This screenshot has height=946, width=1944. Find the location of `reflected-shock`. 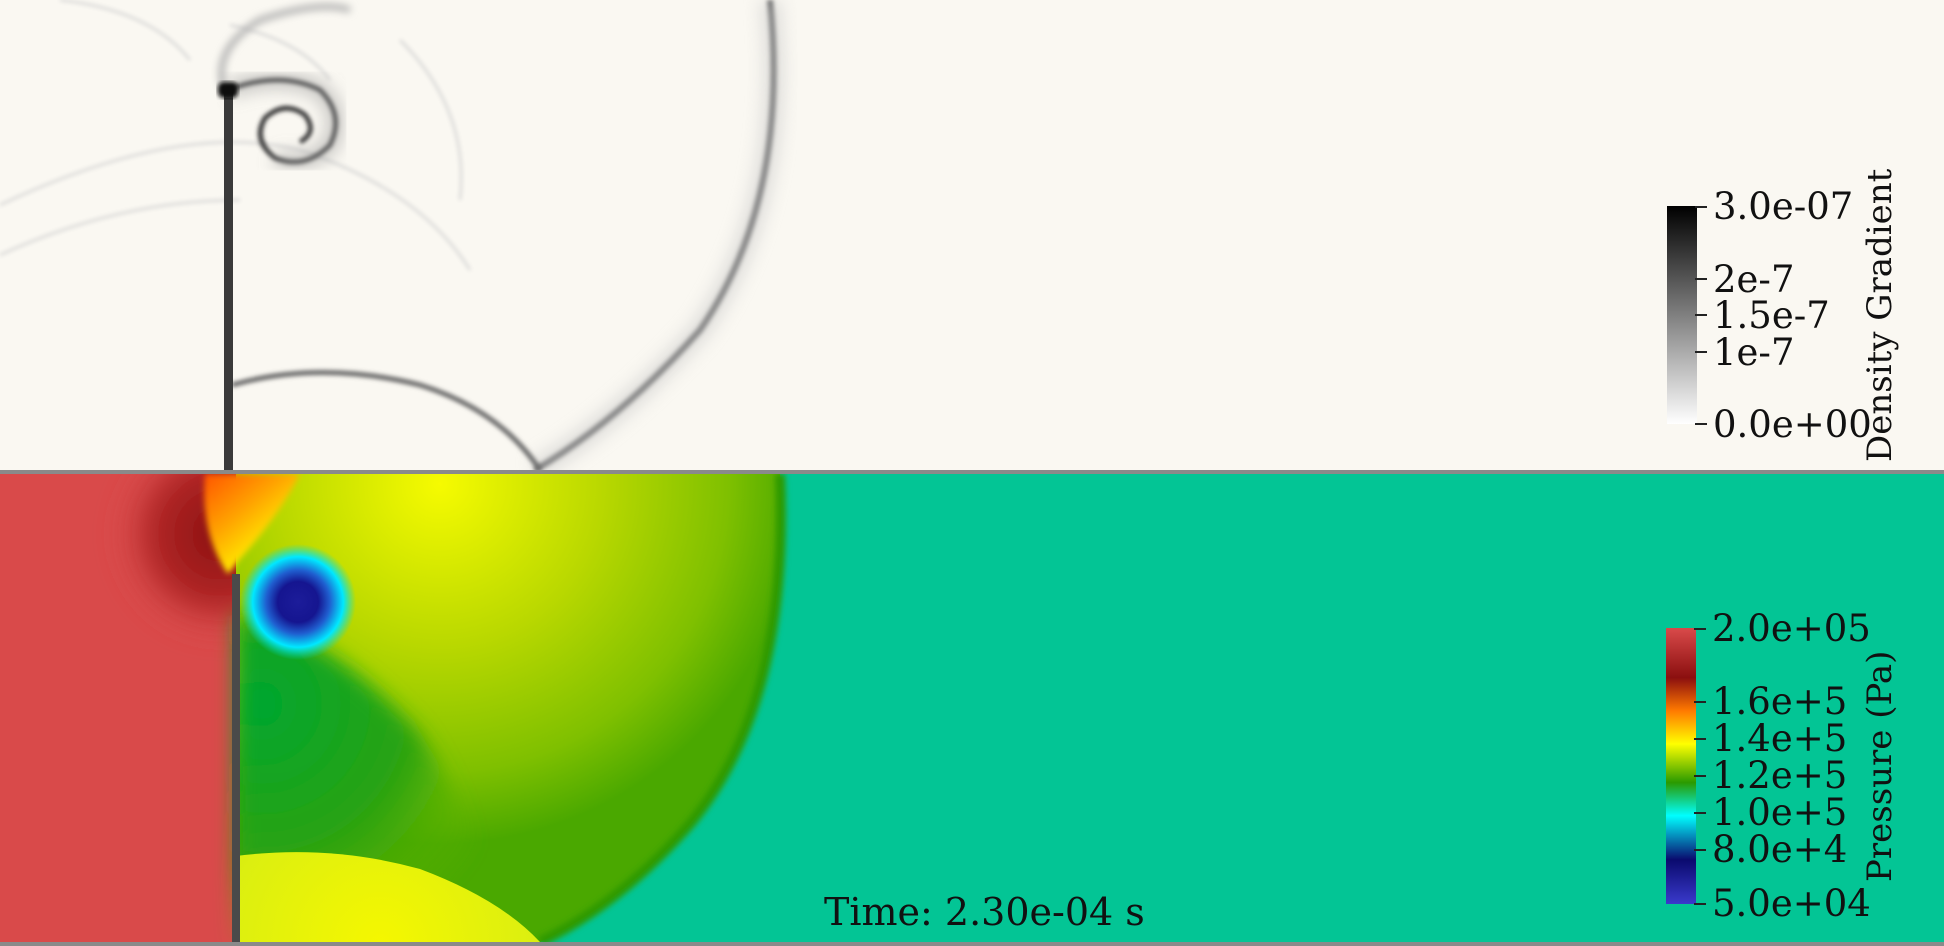

reflected-shock is located at coordinates (387, 420).